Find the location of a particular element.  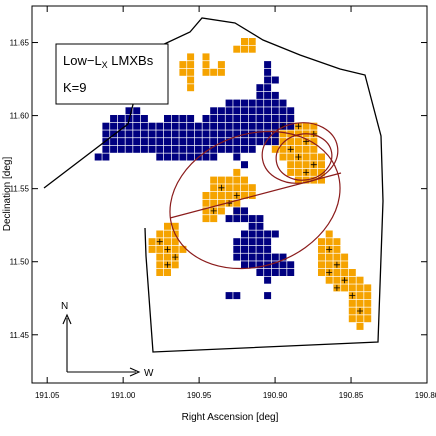

compass-west-label: W is located at coordinates (149, 373).